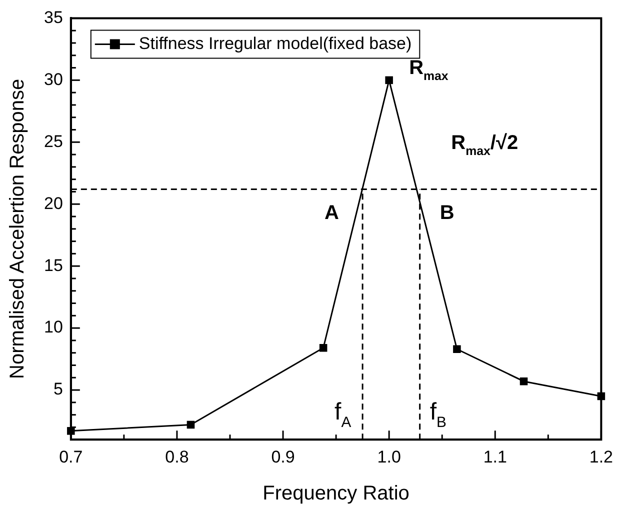 This screenshot has width=621, height=520. Describe the element at coordinates (53, 265) in the screenshot. I see `y-tick-label: 15` at that location.